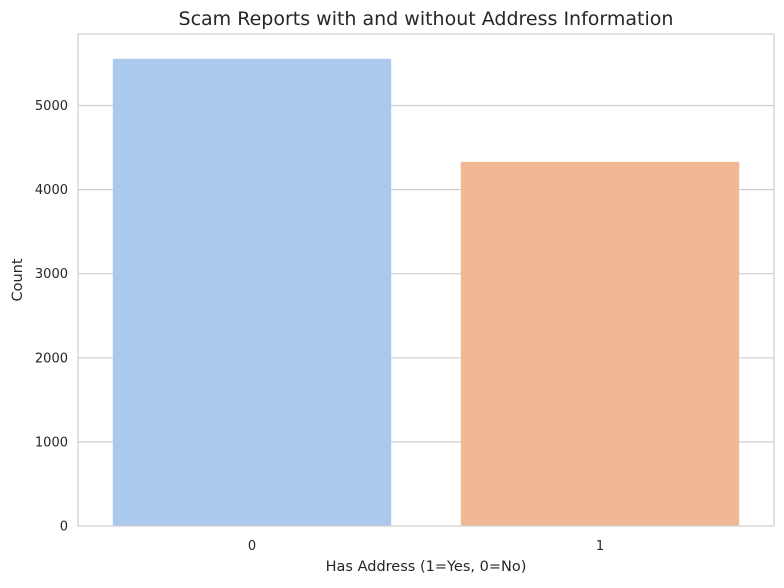  What do you see at coordinates (51, 358) in the screenshot?
I see `y-tick-label: 2000` at bounding box center [51, 358].